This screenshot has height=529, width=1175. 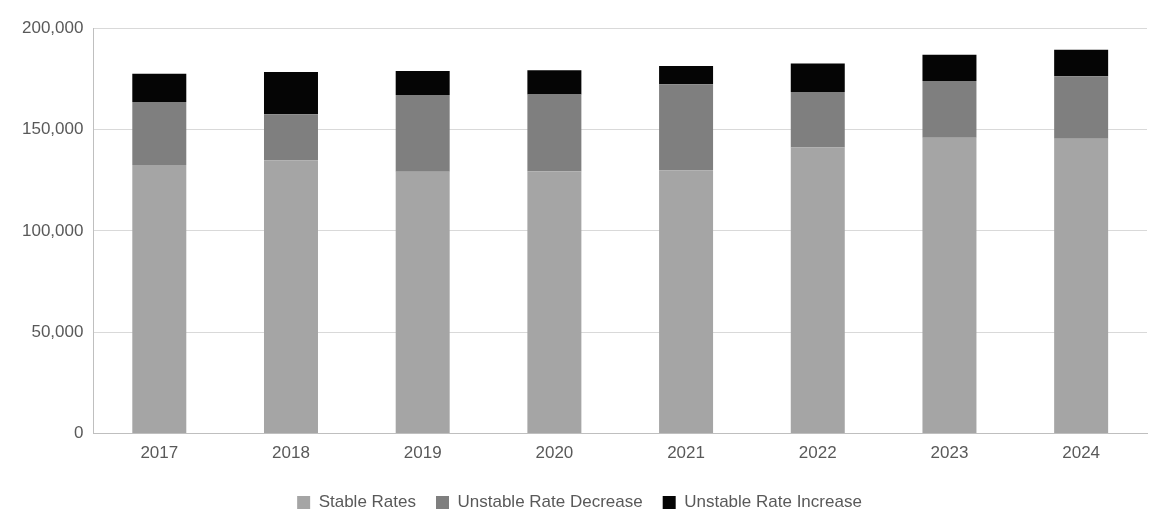 What do you see at coordinates (53, 27) in the screenshot?
I see `y-tick-label: 200,000` at bounding box center [53, 27].